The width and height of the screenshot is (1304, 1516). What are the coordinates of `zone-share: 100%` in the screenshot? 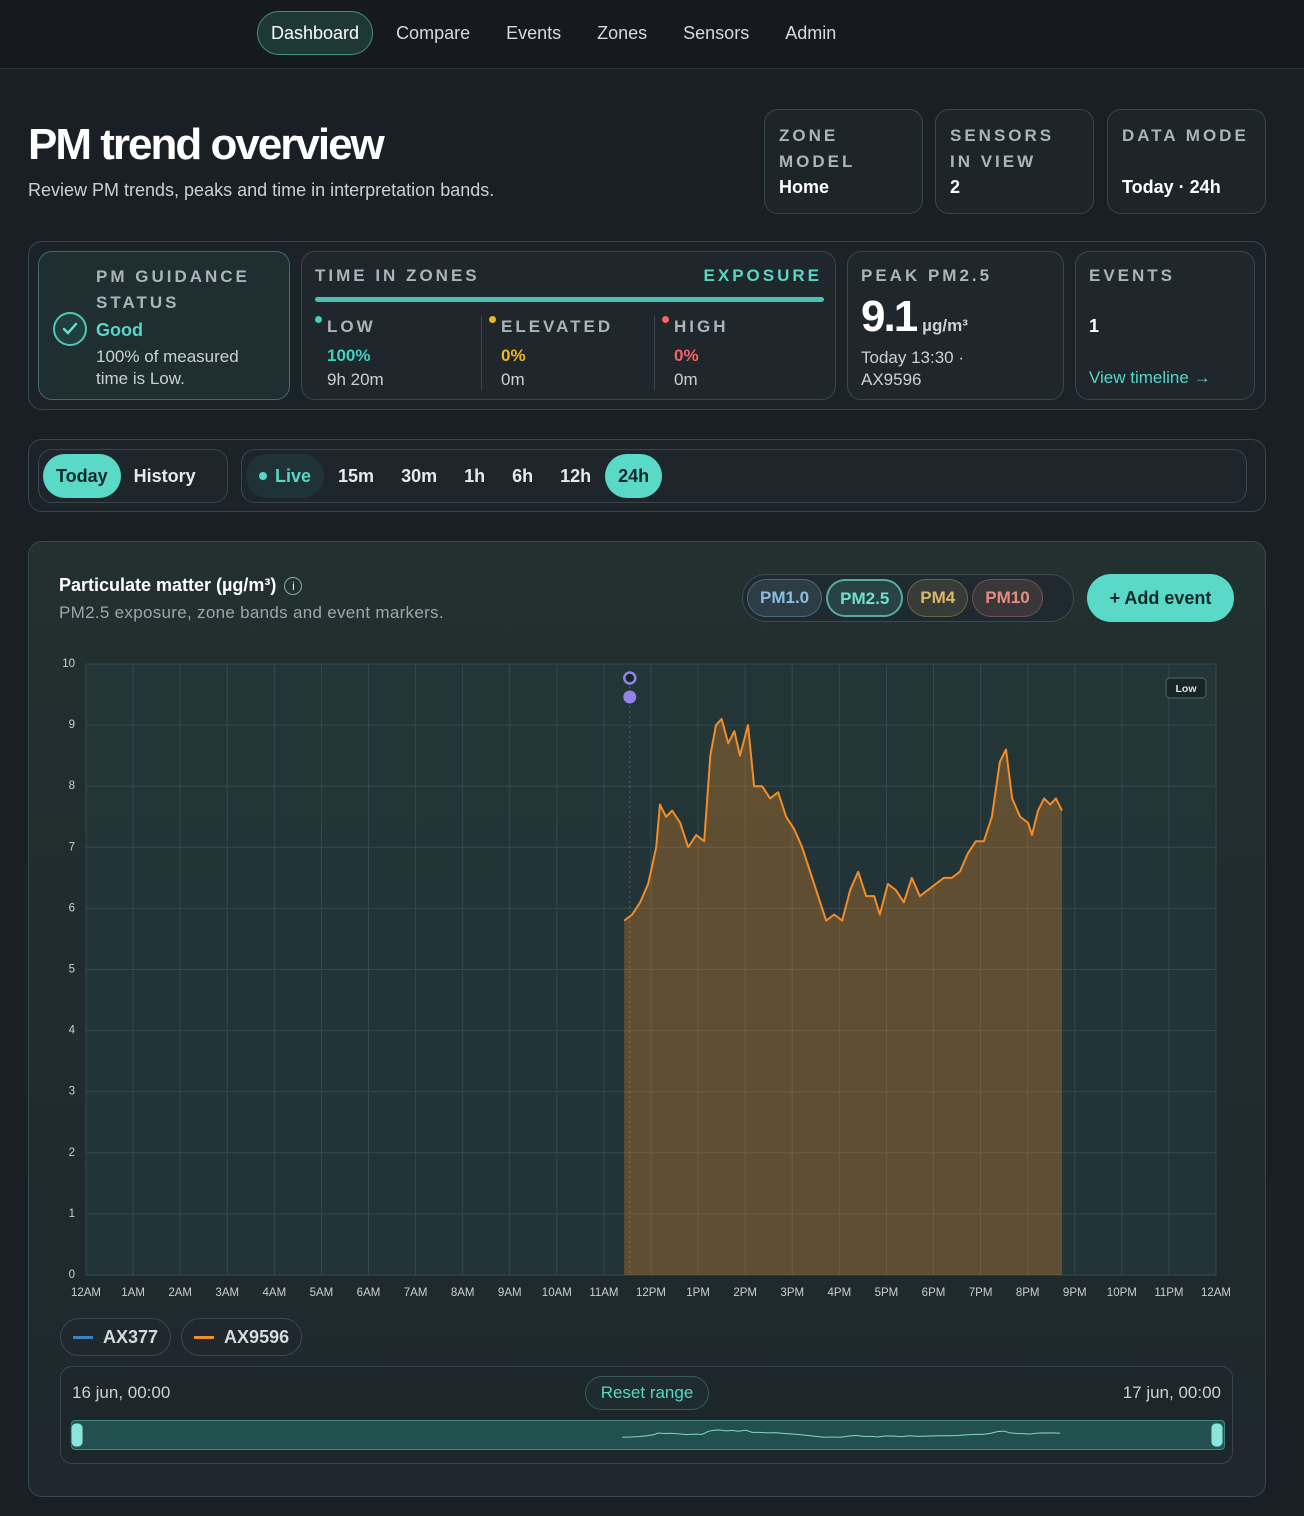 It's located at (349, 355).